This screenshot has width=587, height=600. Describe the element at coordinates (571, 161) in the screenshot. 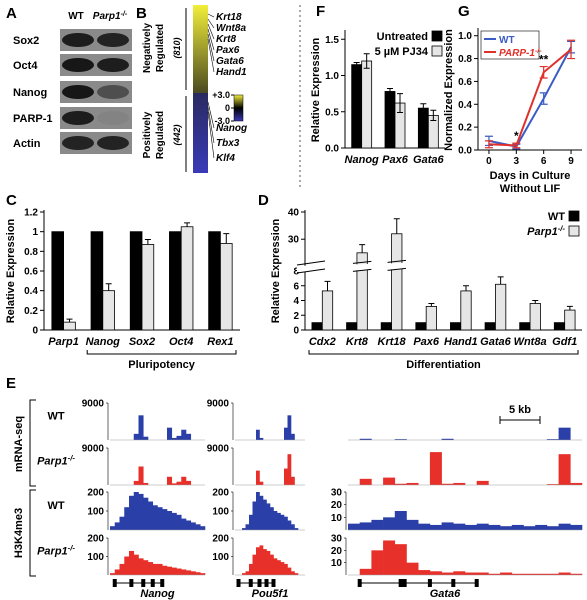

I see `x-tick-label: 9` at that location.